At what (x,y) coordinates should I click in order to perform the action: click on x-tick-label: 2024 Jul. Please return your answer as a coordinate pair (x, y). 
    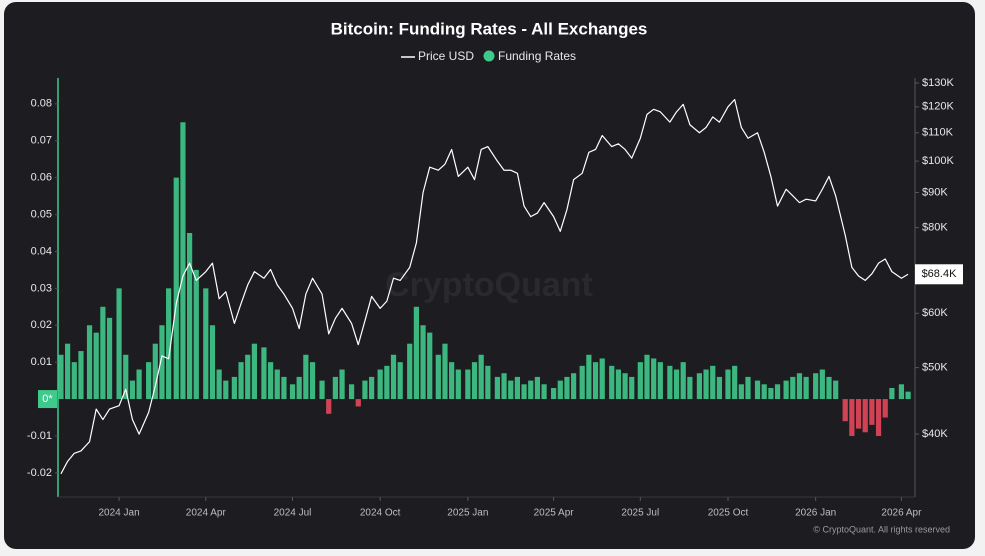
    Looking at the image, I should click on (293, 513).